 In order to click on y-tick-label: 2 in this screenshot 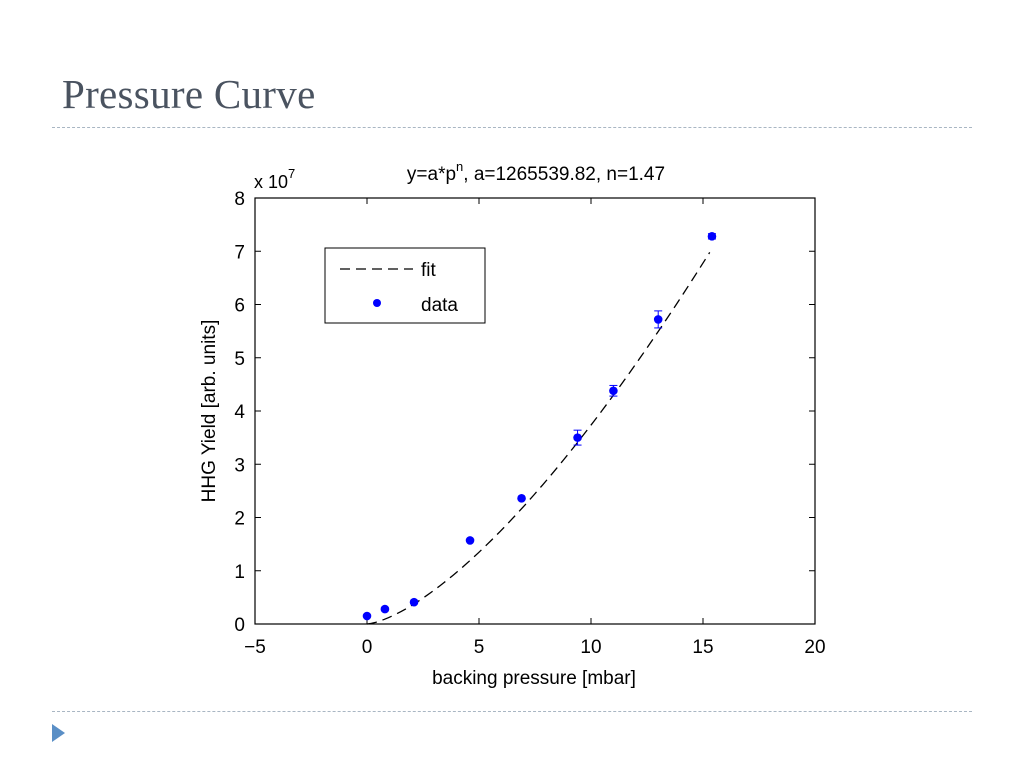, I will do `click(239, 519)`.